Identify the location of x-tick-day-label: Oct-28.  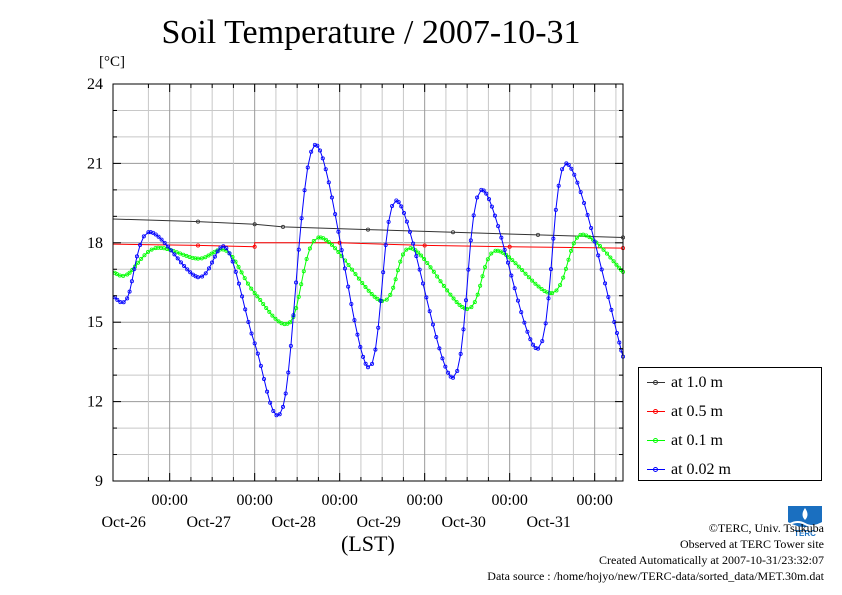
(293, 522).